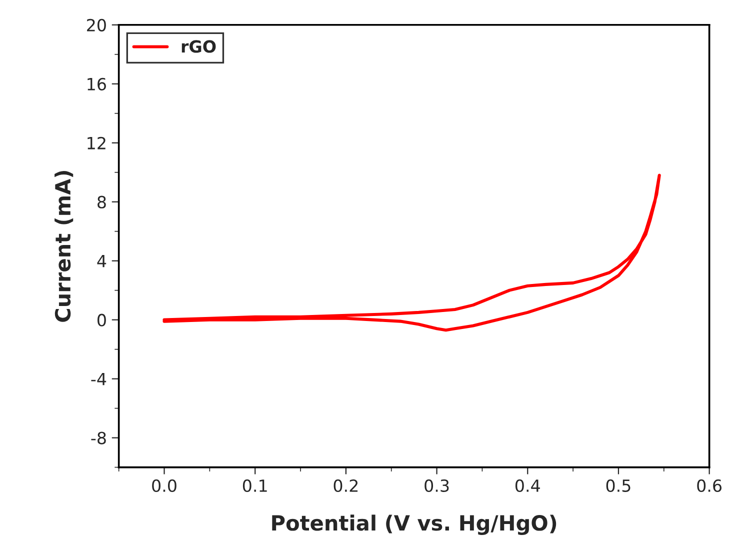 This screenshot has height=553, width=729. I want to click on x-tick-label: 0.0, so click(164, 485).